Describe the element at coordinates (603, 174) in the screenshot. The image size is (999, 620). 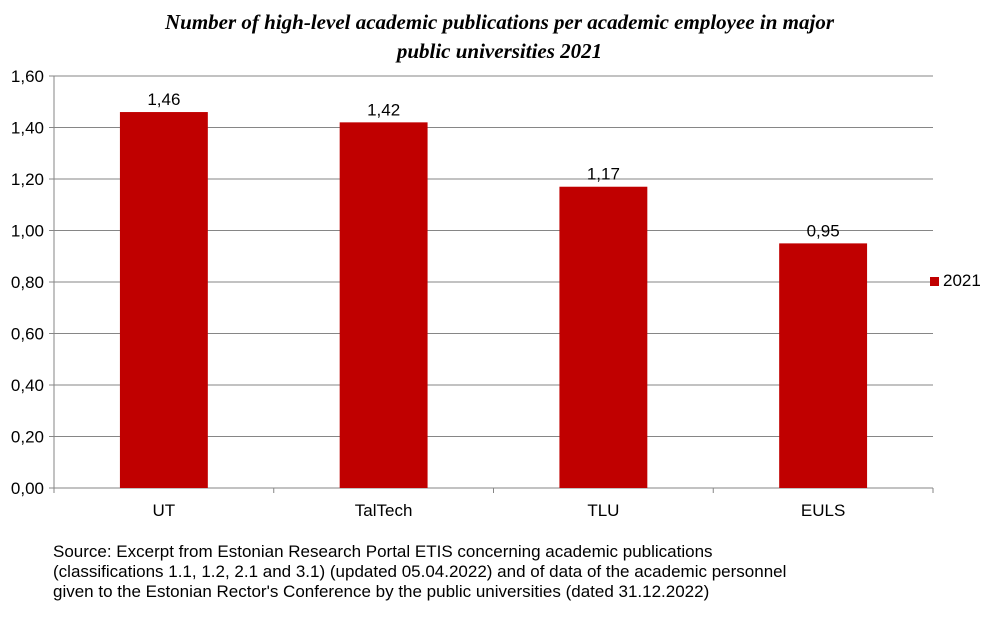
I see `data-label: 1,17` at that location.